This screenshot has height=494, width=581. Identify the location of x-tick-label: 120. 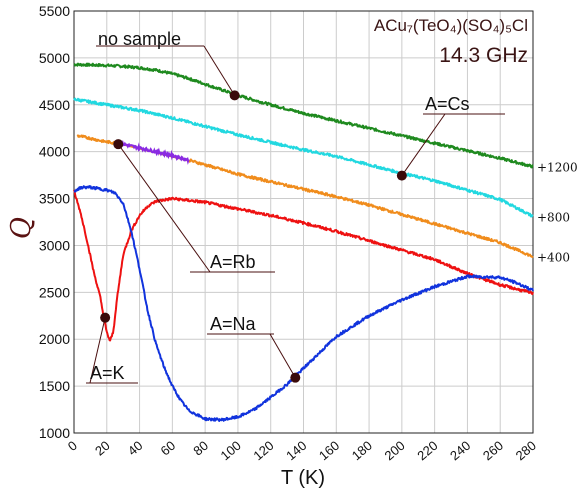
(263, 450).